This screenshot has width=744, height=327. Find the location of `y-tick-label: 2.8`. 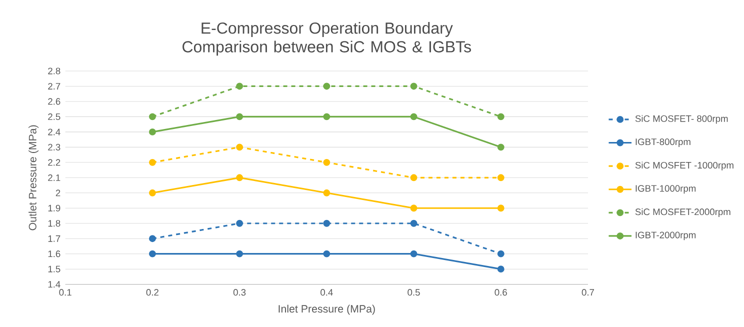

y-tick-label: 2.8 is located at coordinates (54, 71).